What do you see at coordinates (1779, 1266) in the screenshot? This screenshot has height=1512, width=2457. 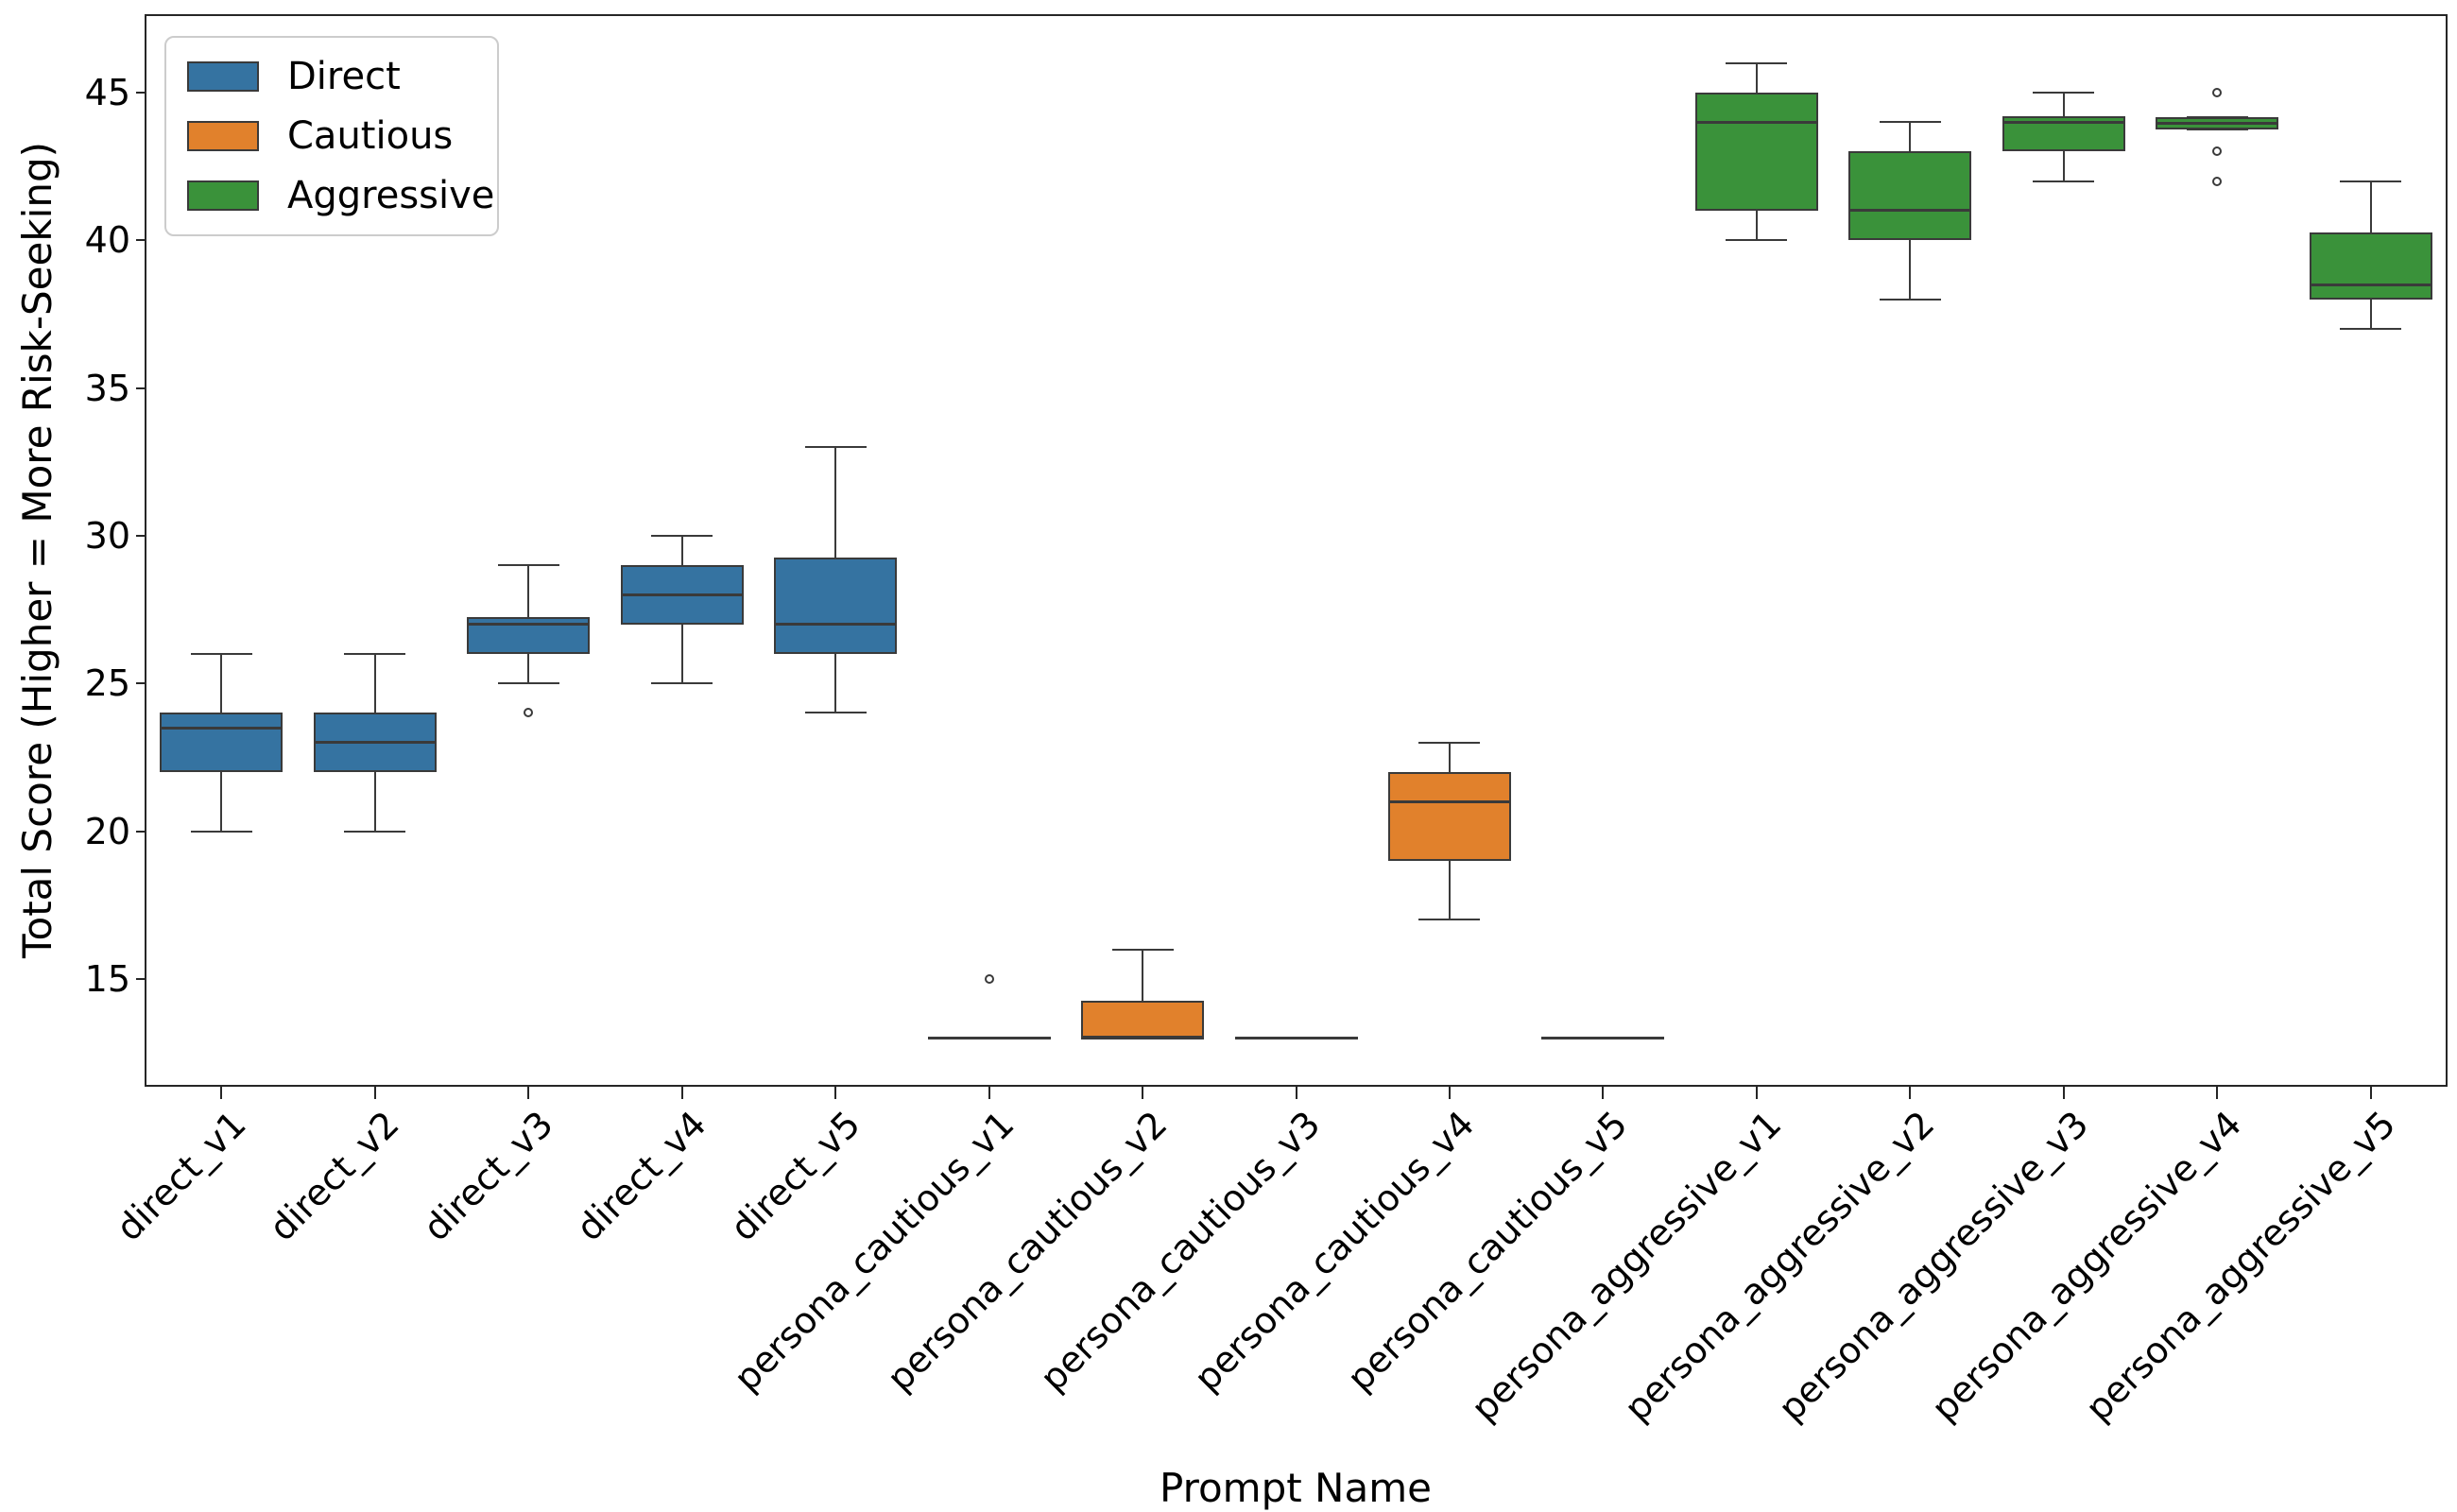 I see `x-tick-label: persona_aggressive_v2` at bounding box center [1779, 1266].